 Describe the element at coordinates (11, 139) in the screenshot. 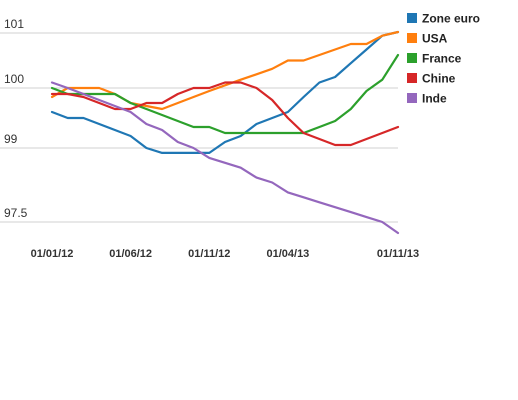

I see `y-tick-label: 99` at that location.